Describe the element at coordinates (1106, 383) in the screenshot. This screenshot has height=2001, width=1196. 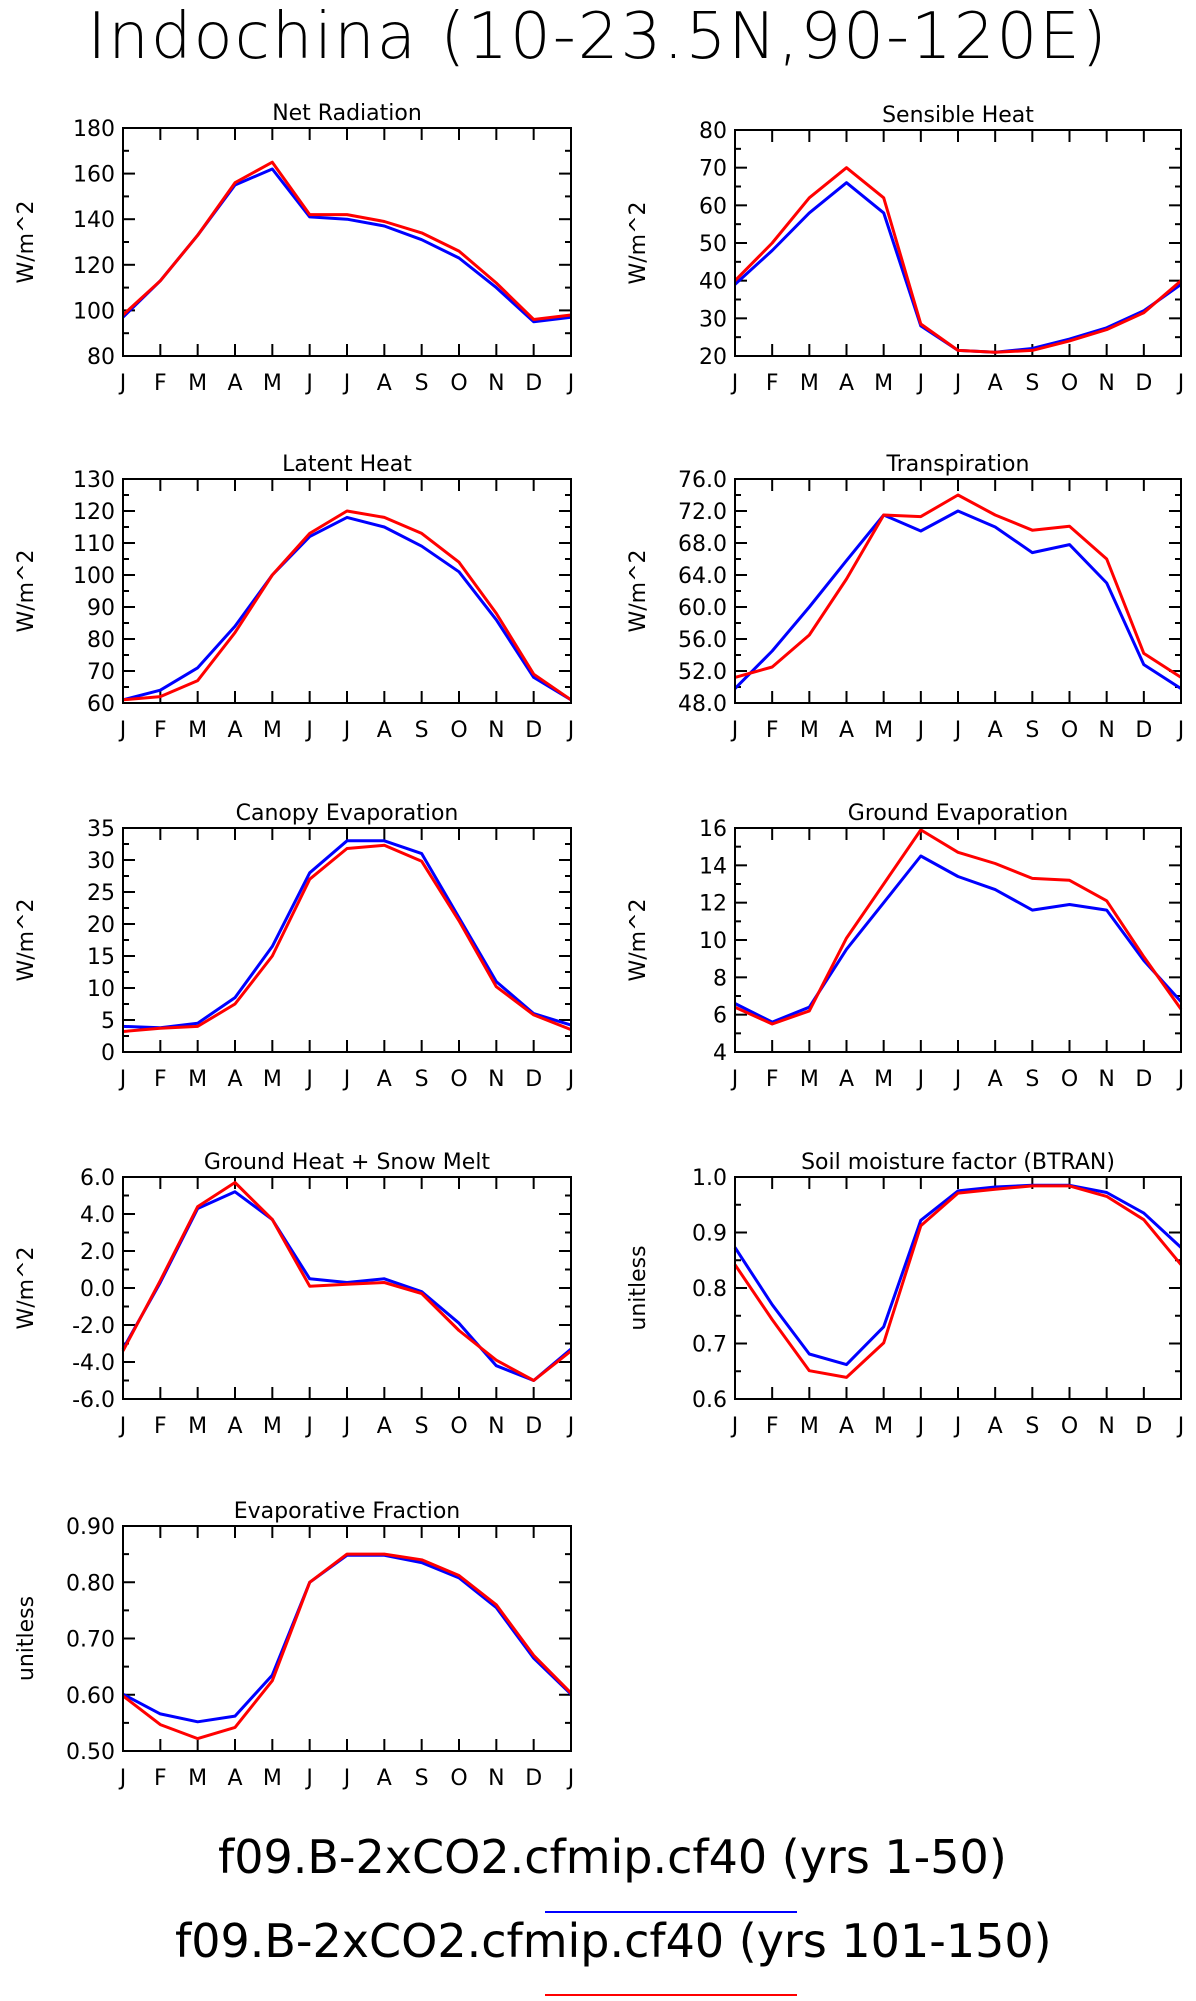
I see `chart-2-xtick-label: N` at that location.